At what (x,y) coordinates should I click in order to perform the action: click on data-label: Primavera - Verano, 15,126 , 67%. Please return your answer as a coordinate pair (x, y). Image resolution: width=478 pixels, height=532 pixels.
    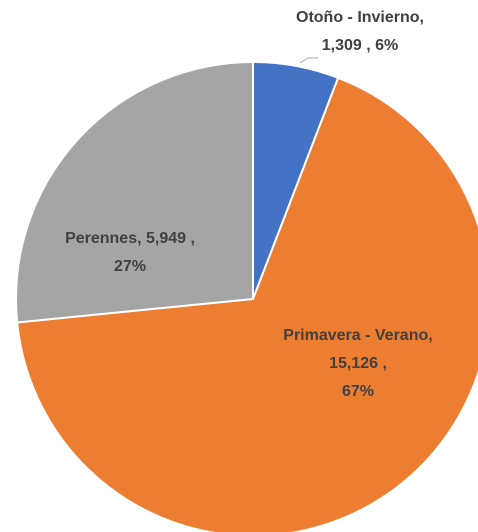
    Looking at the image, I should click on (358, 363).